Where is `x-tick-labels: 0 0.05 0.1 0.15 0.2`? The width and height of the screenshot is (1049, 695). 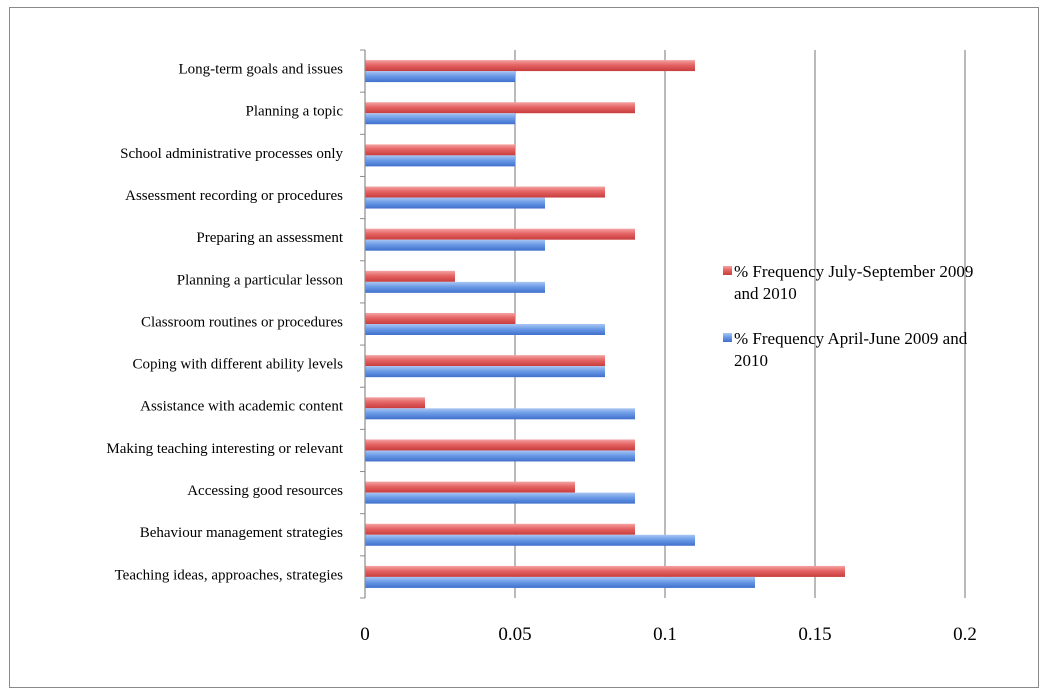 x-tick-labels: 0 0.05 0.1 0.15 0.2 is located at coordinates (668, 634).